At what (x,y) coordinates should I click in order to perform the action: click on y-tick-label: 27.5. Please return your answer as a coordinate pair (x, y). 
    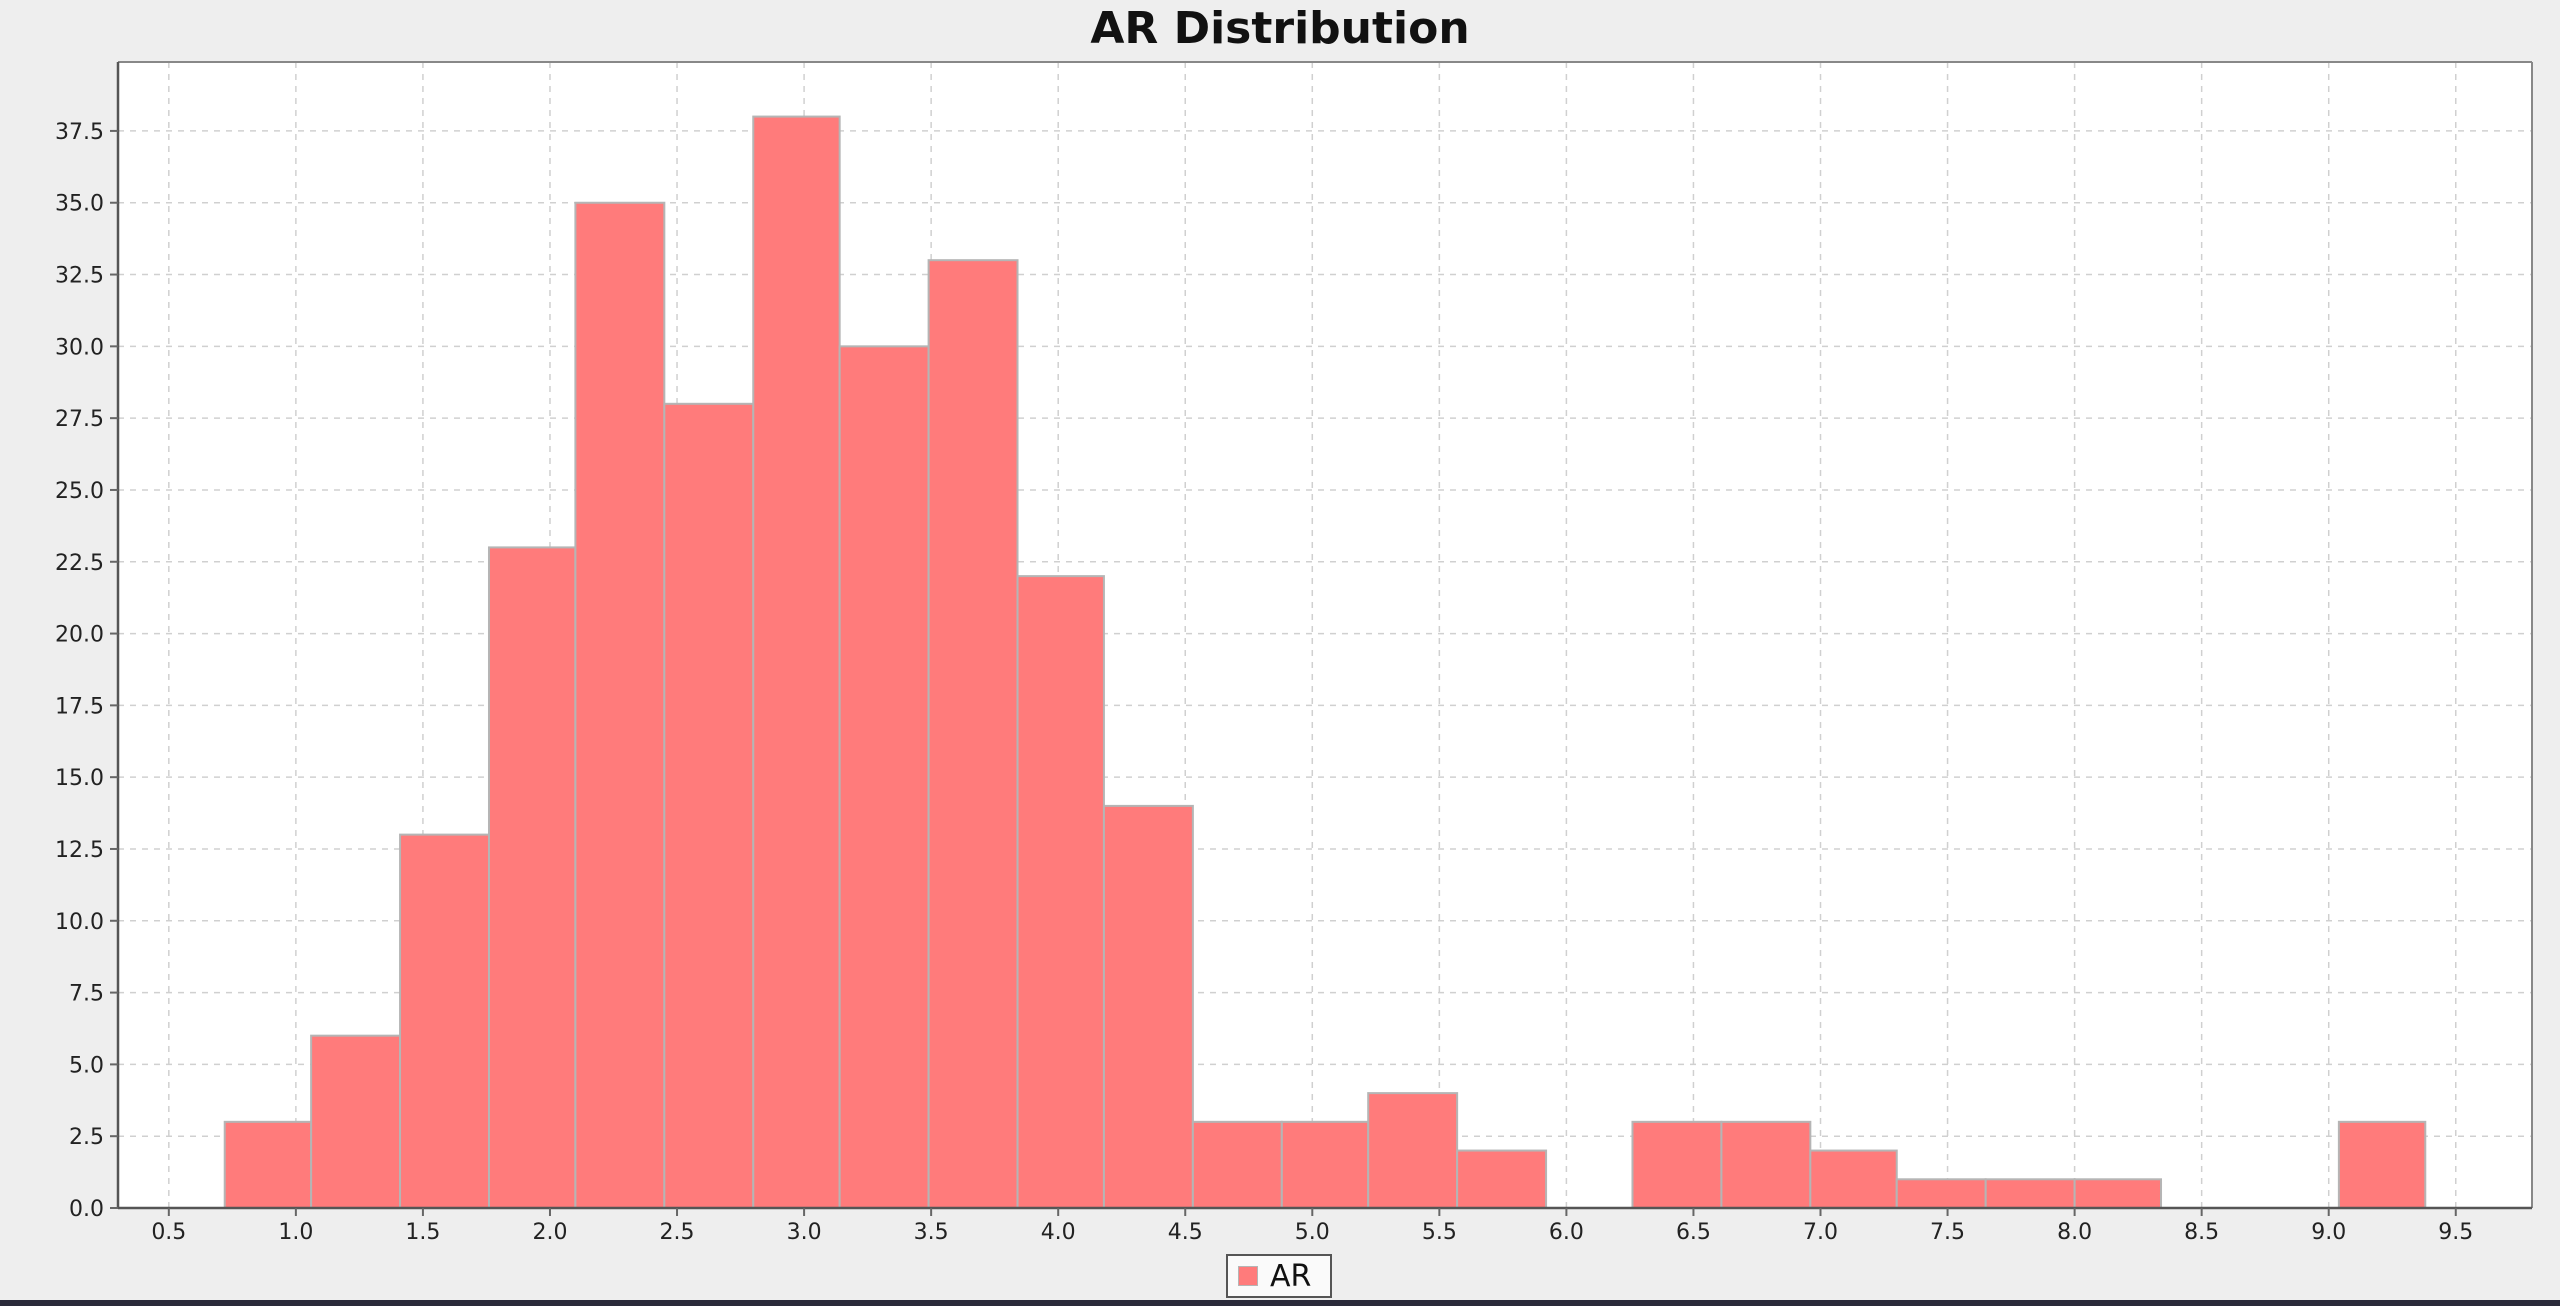
    Looking at the image, I should click on (79, 419).